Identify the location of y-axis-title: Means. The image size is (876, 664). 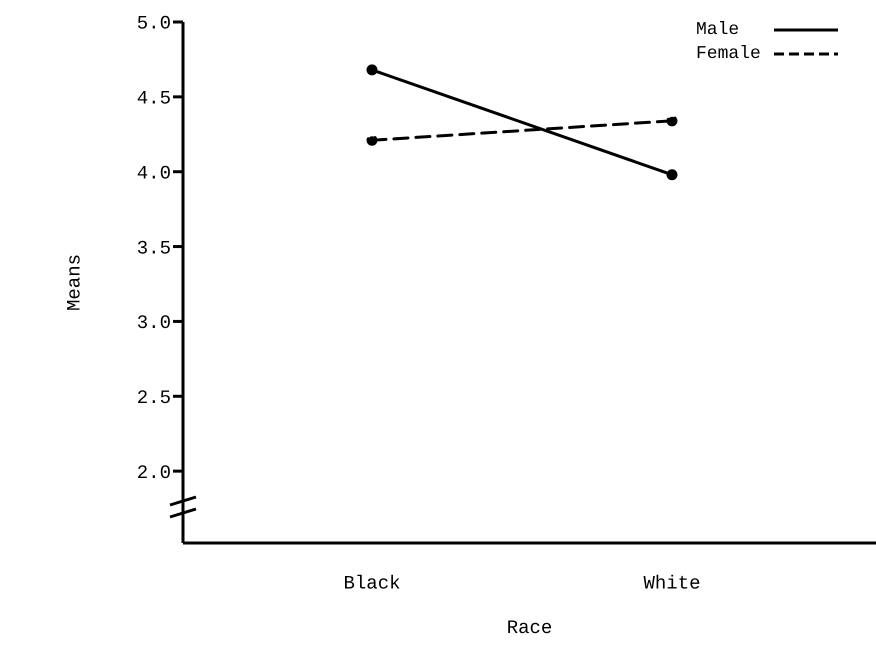
(75, 283).